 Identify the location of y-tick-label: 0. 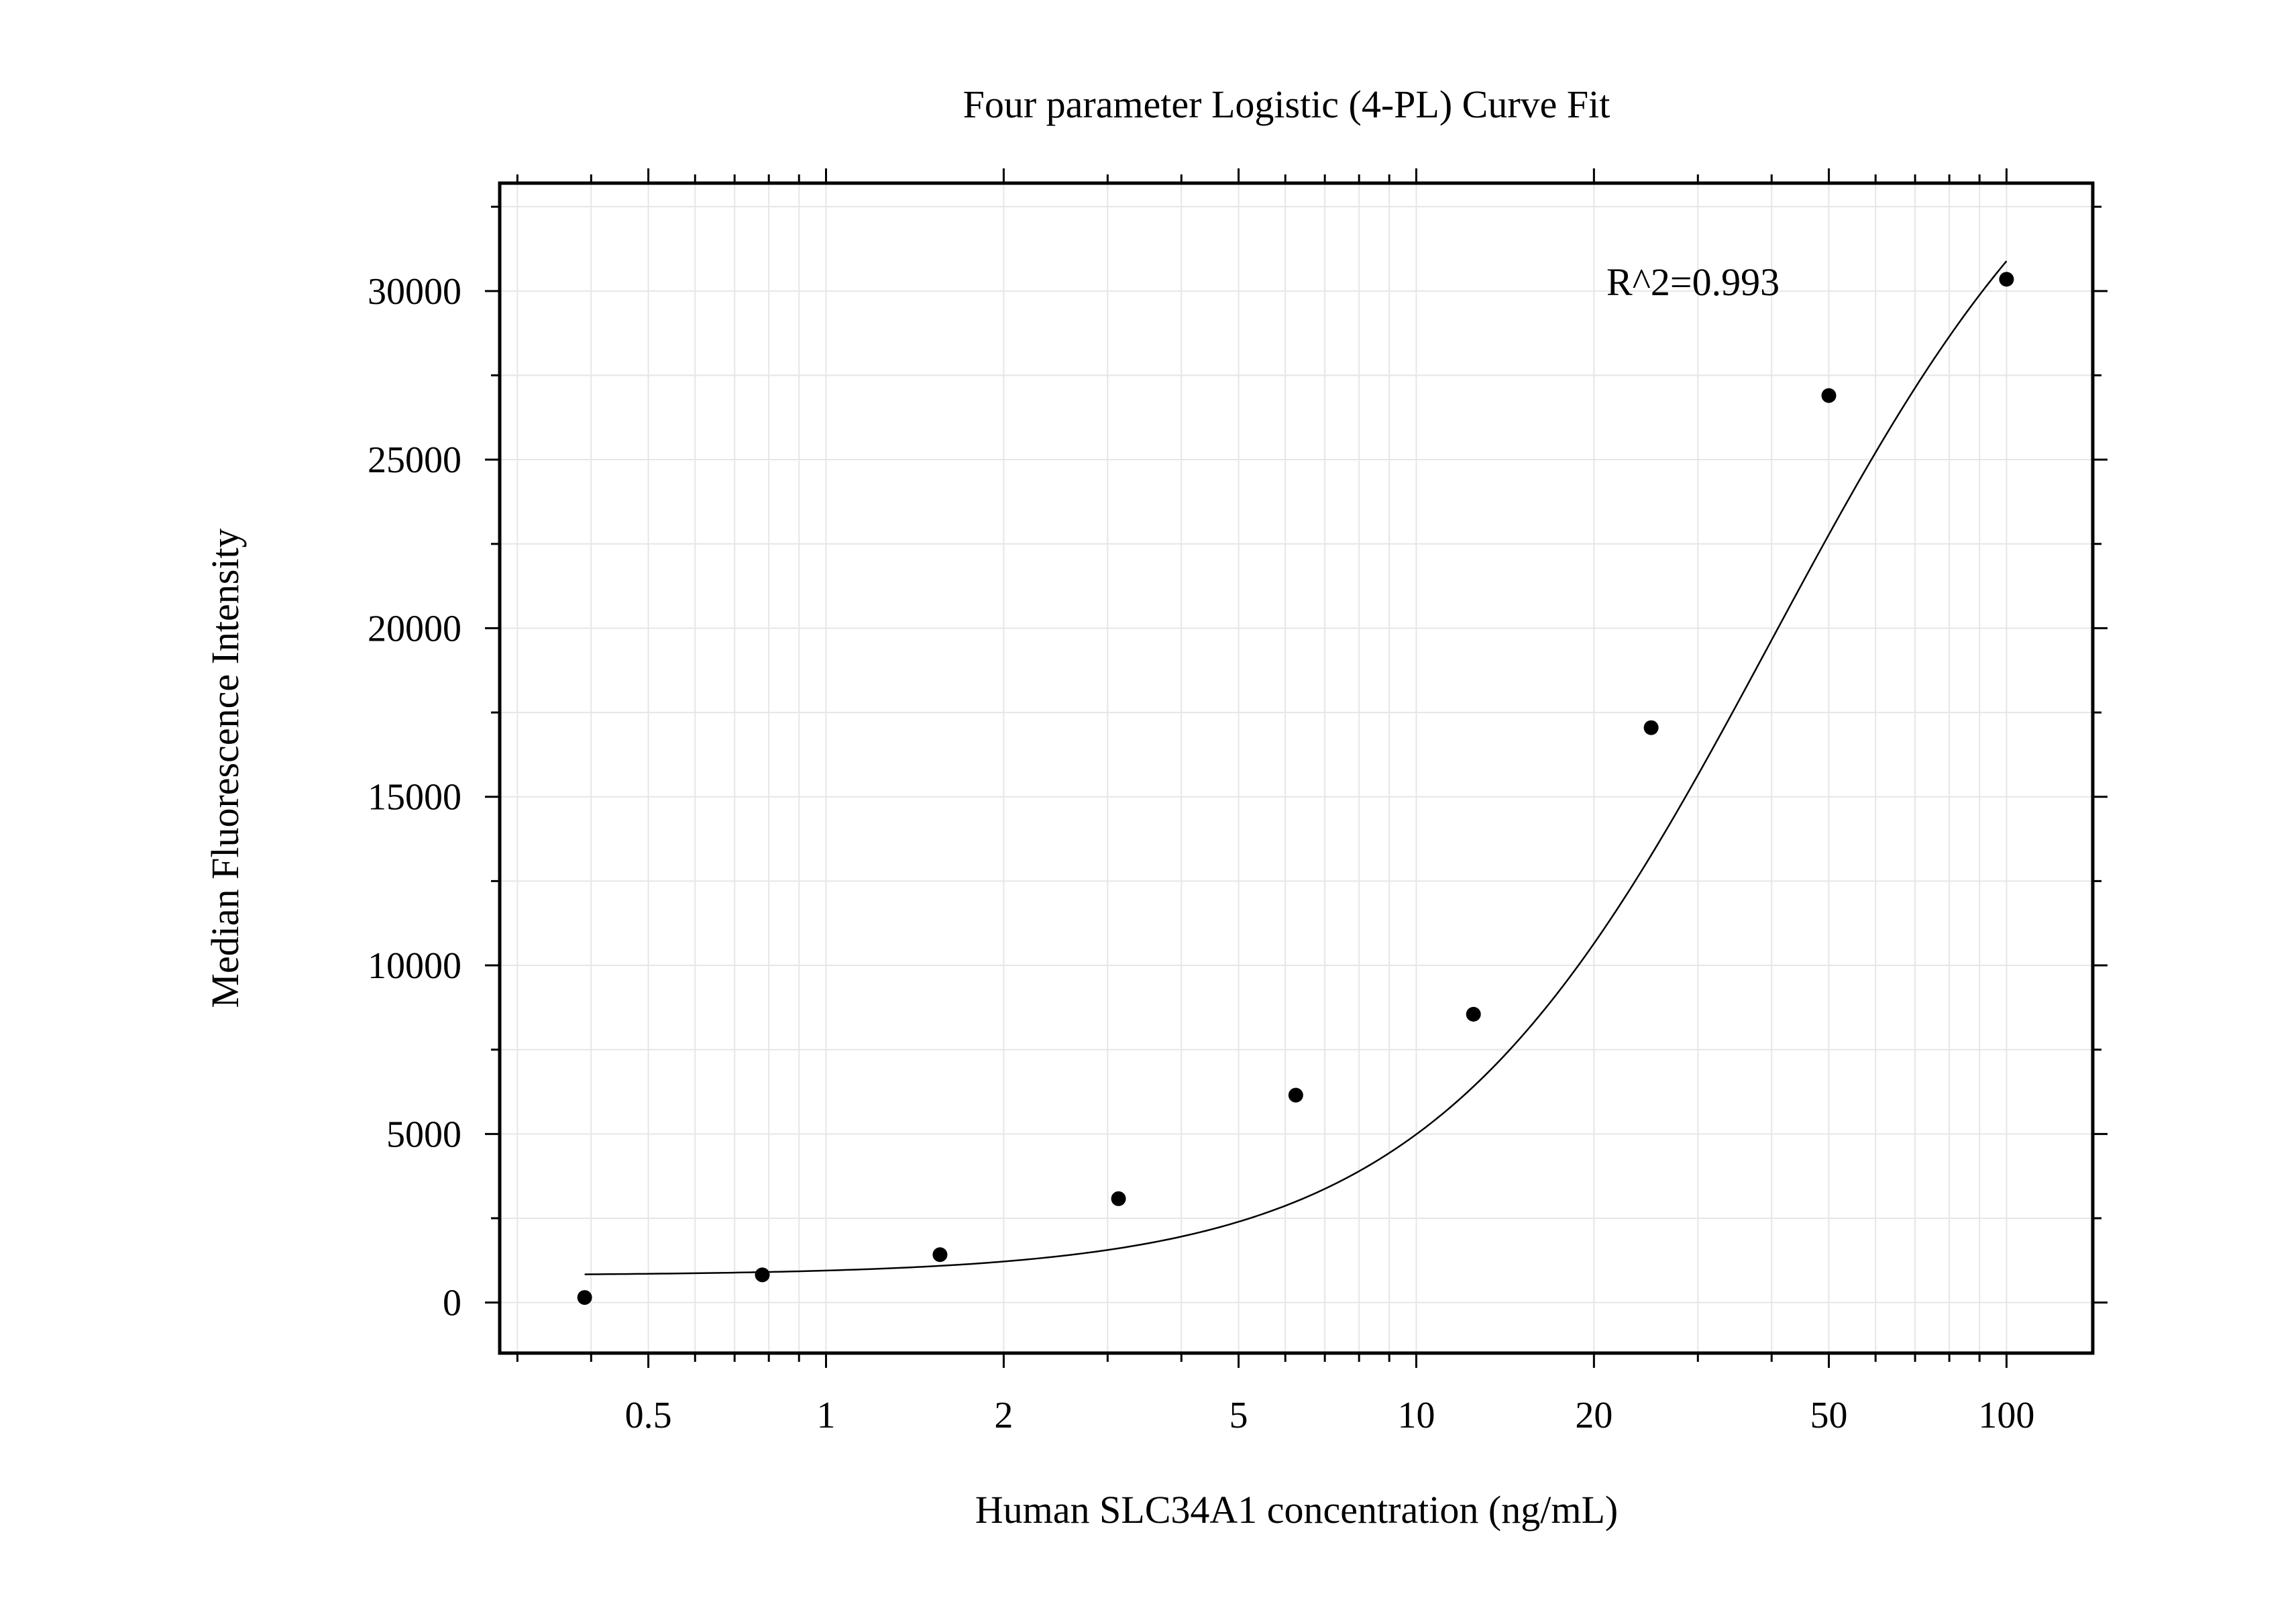
(452, 1303).